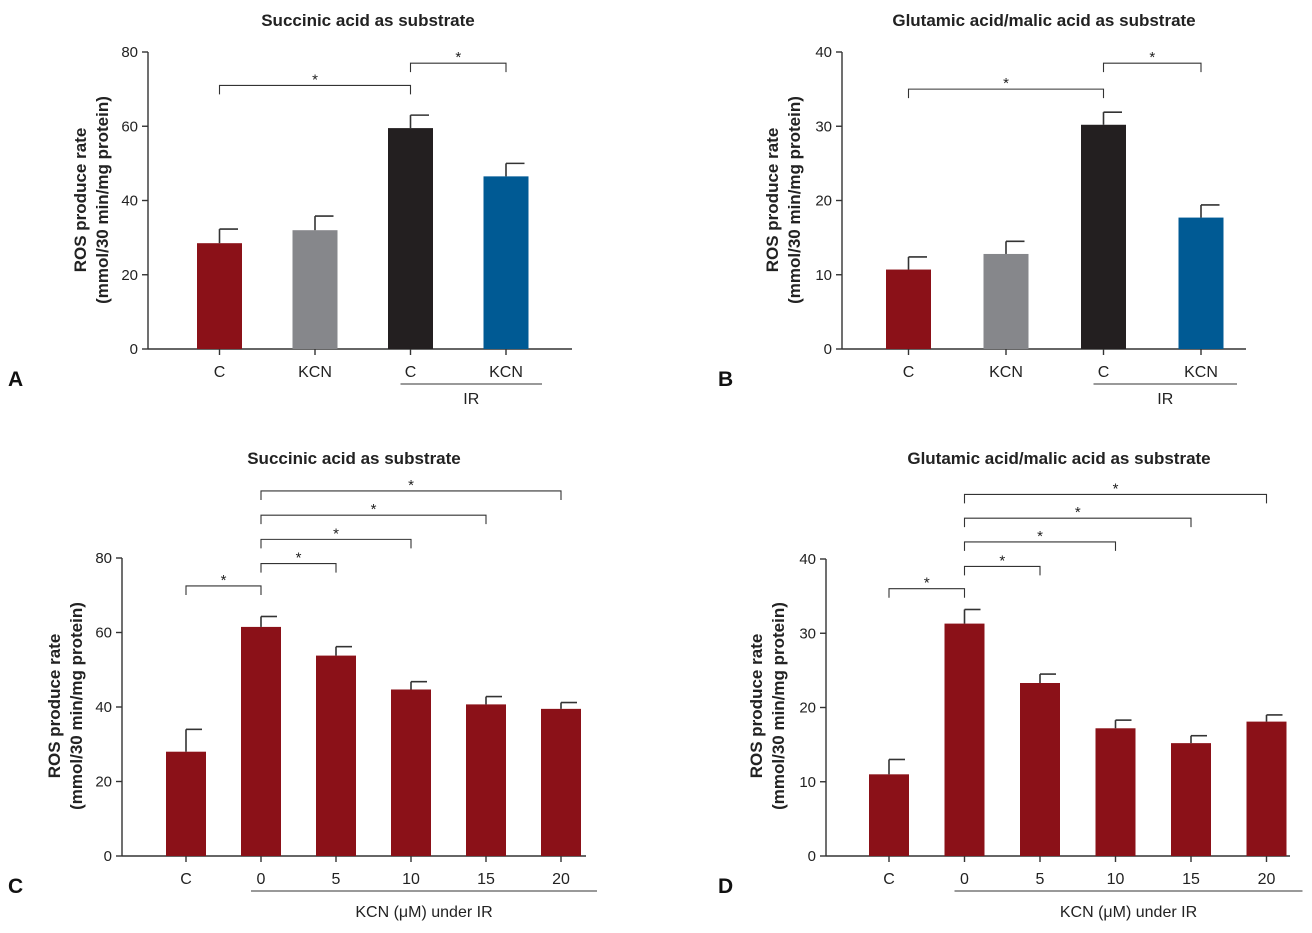 The width and height of the screenshot is (1312, 933). Describe the element at coordinates (1165, 399) in the screenshot. I see `group-label: IR` at that location.